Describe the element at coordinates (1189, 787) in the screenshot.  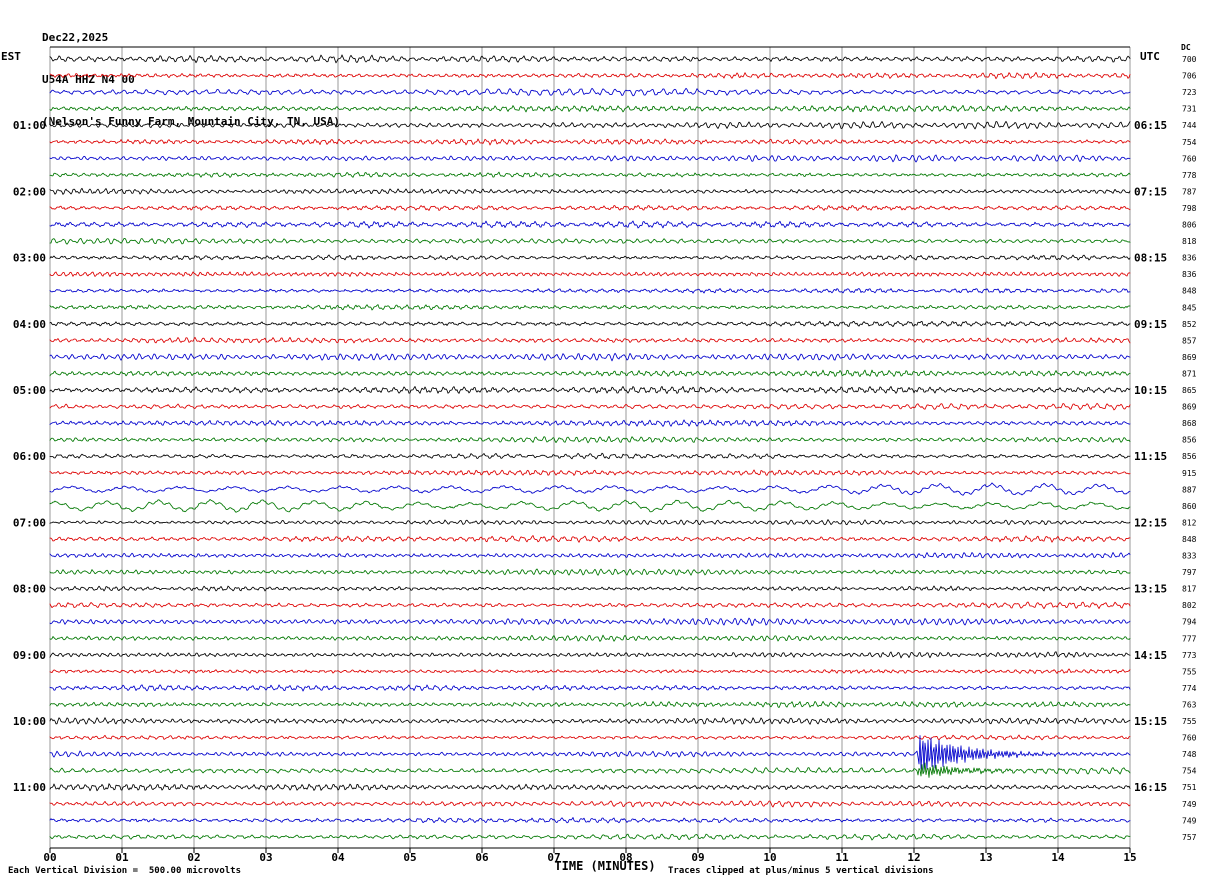
I see `dc-offset-value: 751` at that location.